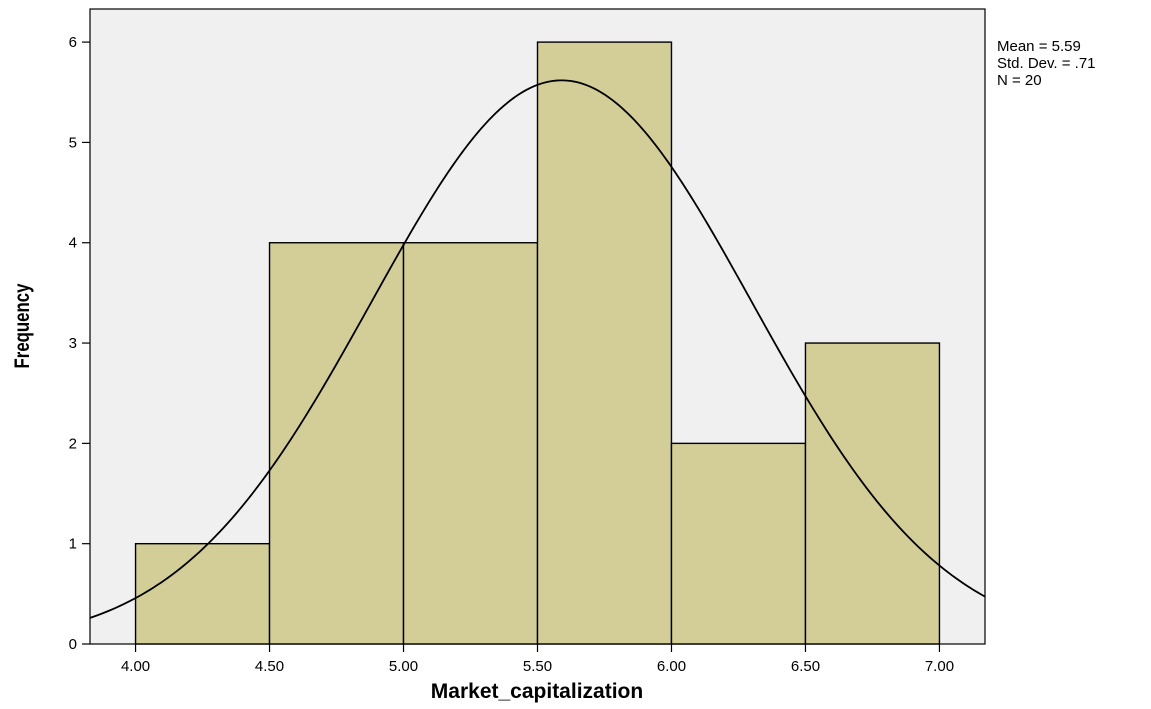 The image size is (1151, 709). Describe the element at coordinates (79, 343) in the screenshot. I see `y-axis: 0 1 2 3 4 5 6` at that location.